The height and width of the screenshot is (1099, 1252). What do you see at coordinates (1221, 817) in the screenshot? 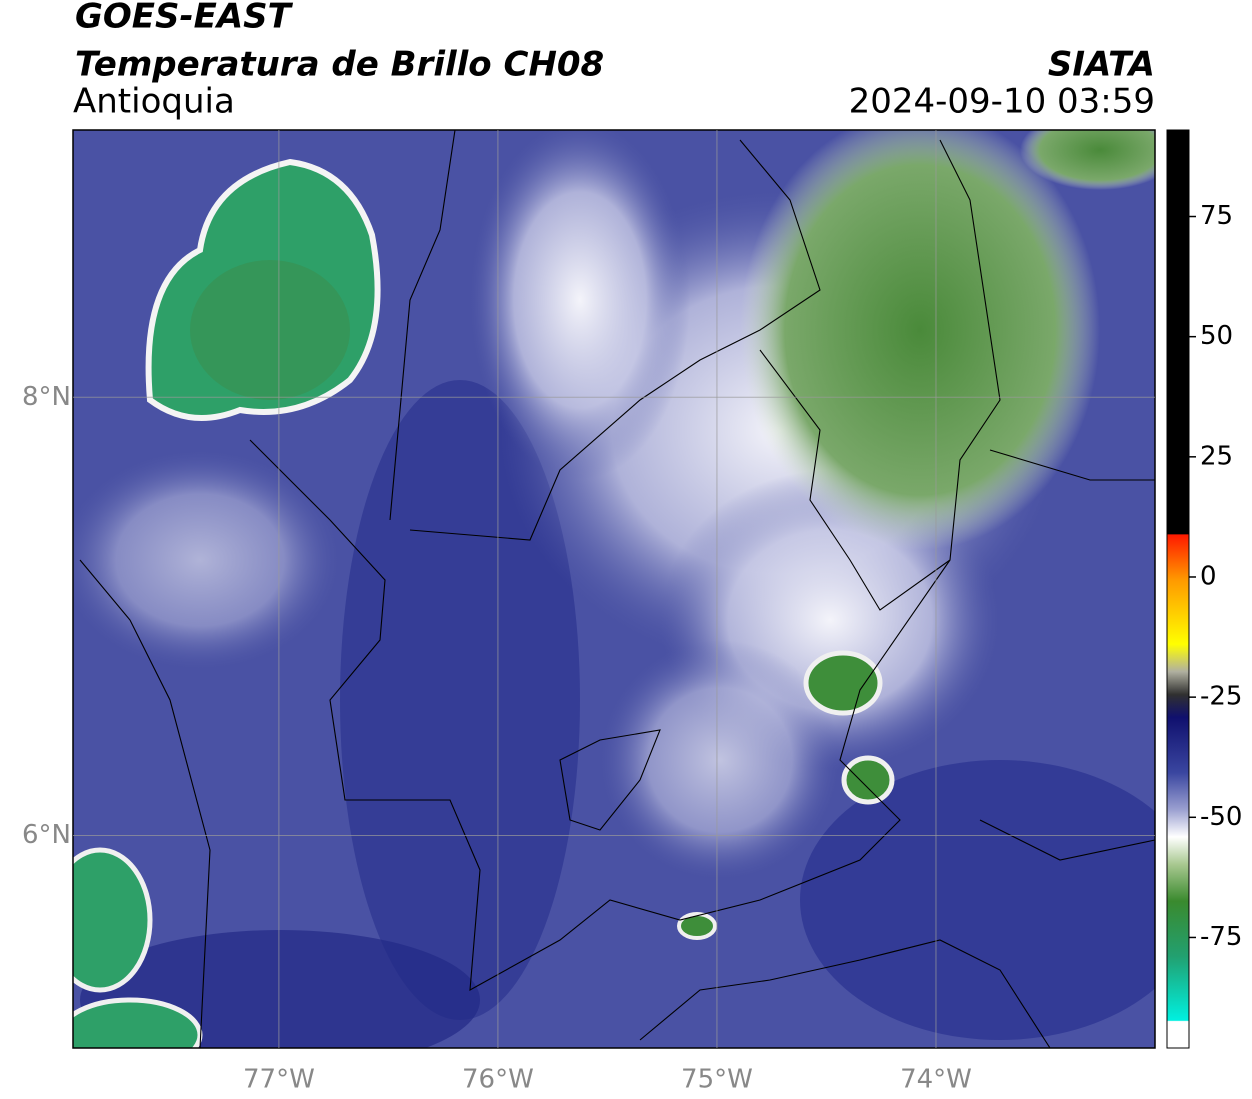
I see `colorbar-tick-label: -50` at bounding box center [1221, 817].